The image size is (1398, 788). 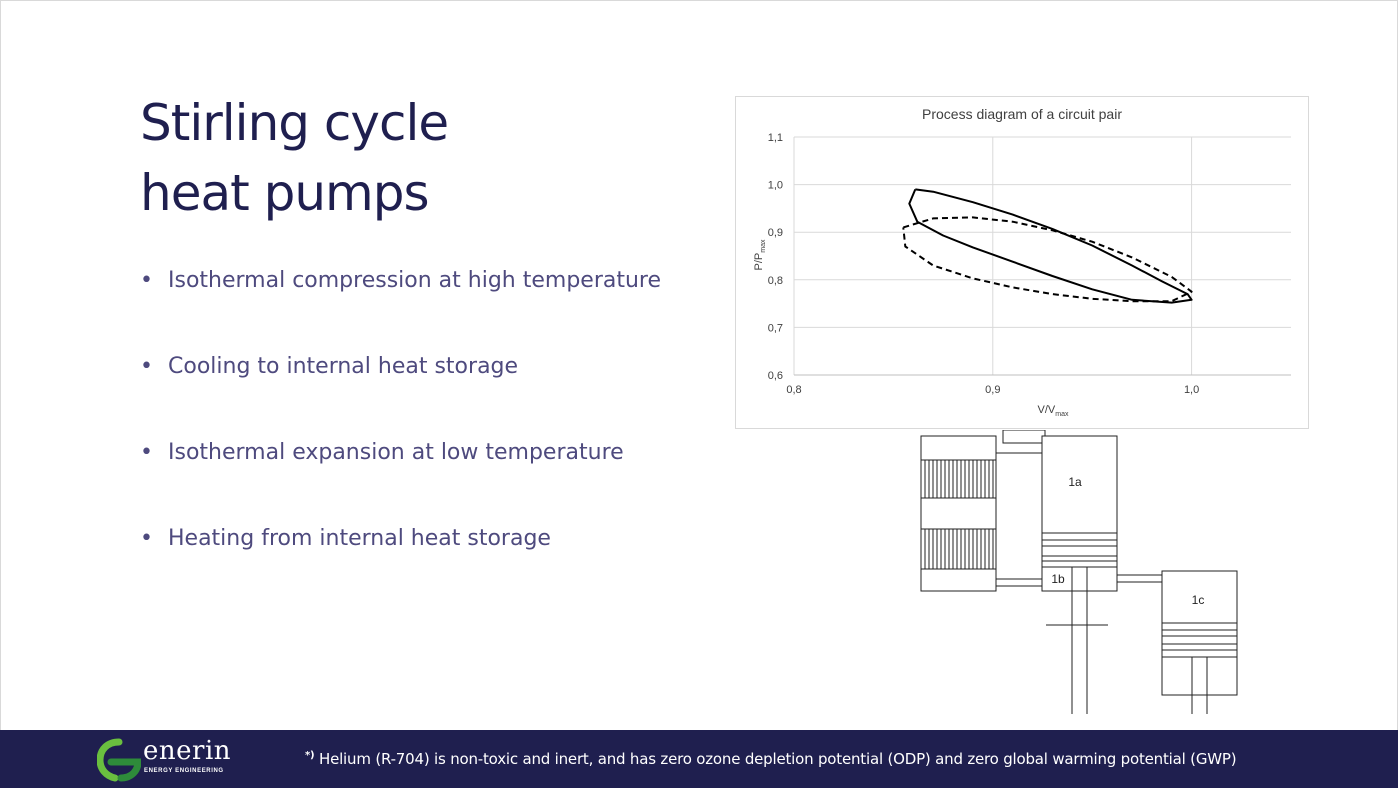 What do you see at coordinates (285, 193) in the screenshot?
I see `slide-title-line-2: heat pumps` at bounding box center [285, 193].